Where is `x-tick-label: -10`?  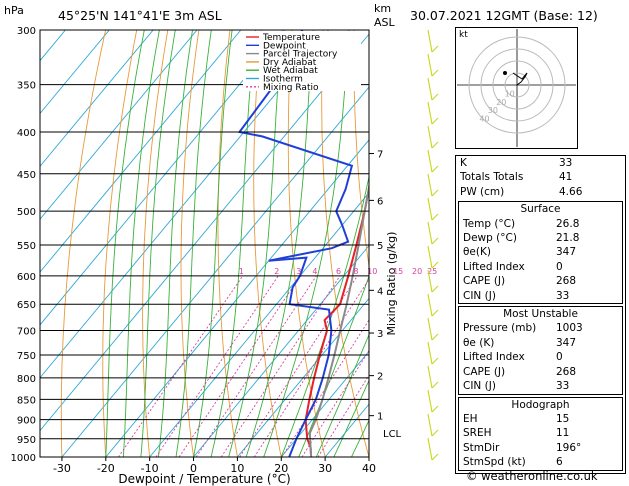
x-tick-label: -10 is located at coordinates (150, 468).